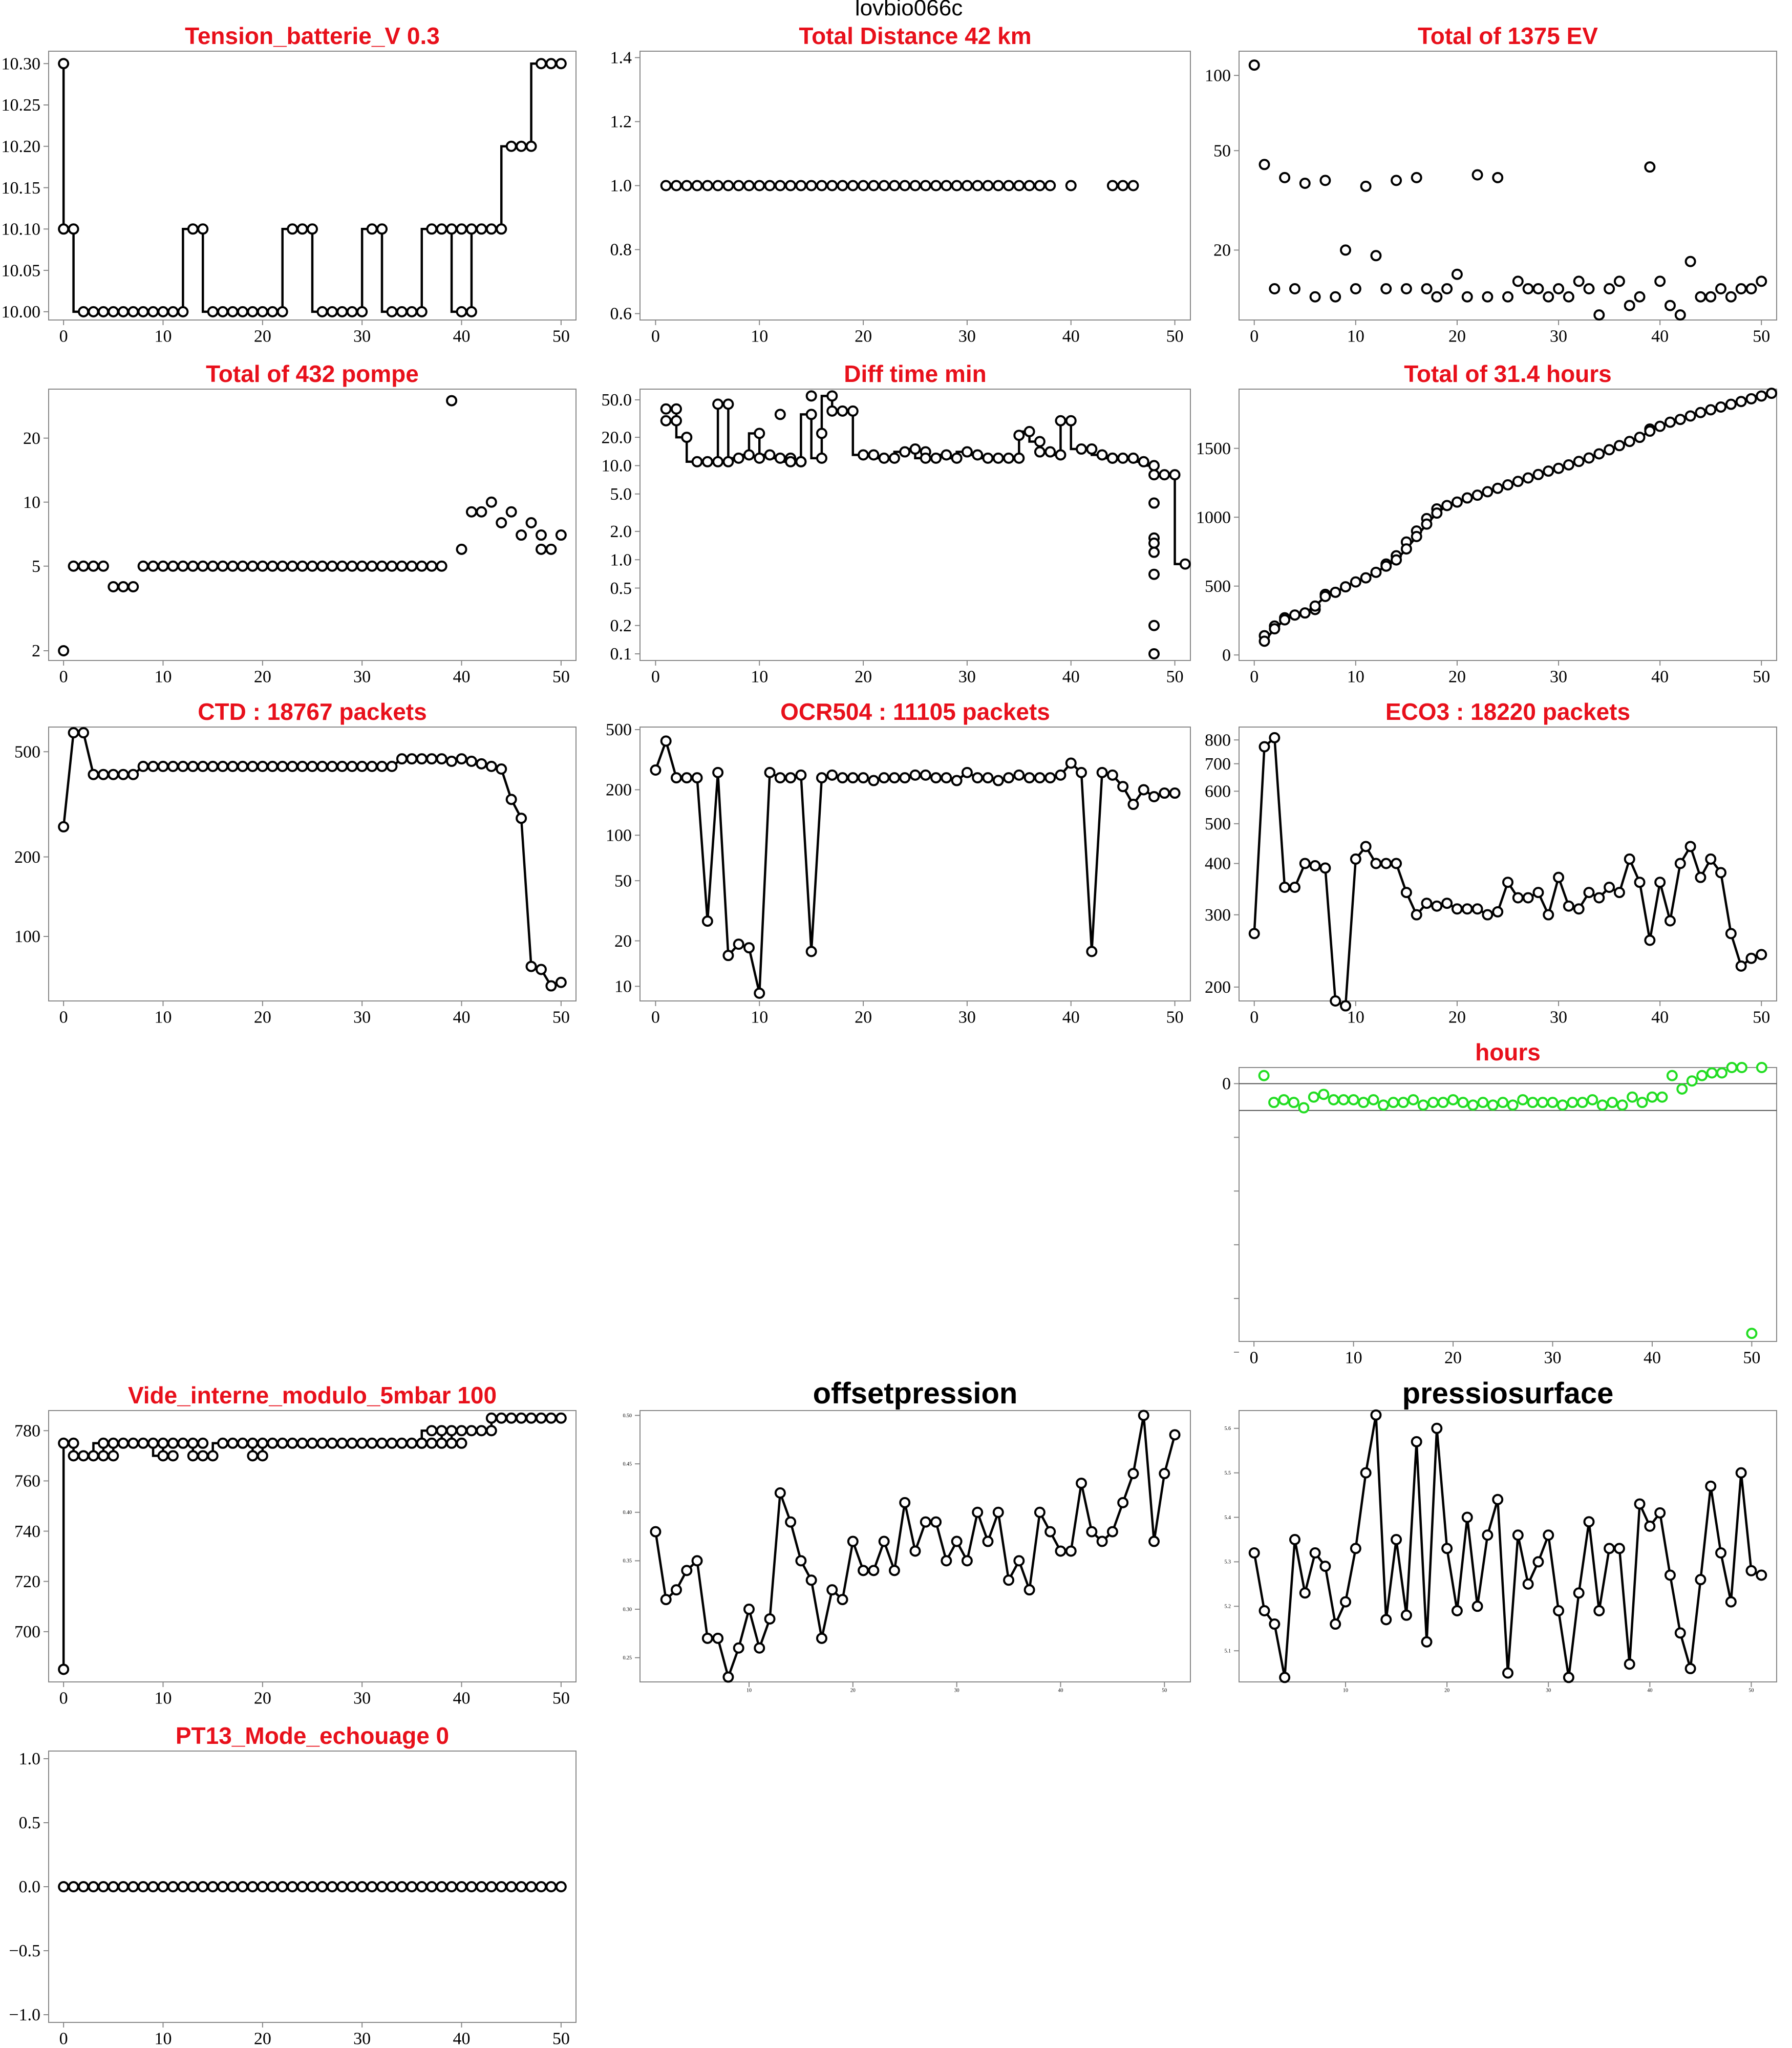 Image resolution: width=1792 pixels, height=2048 pixels. Describe the element at coordinates (1508, 373) in the screenshot. I see `chart-title: Total of 31.4 hours` at that location.